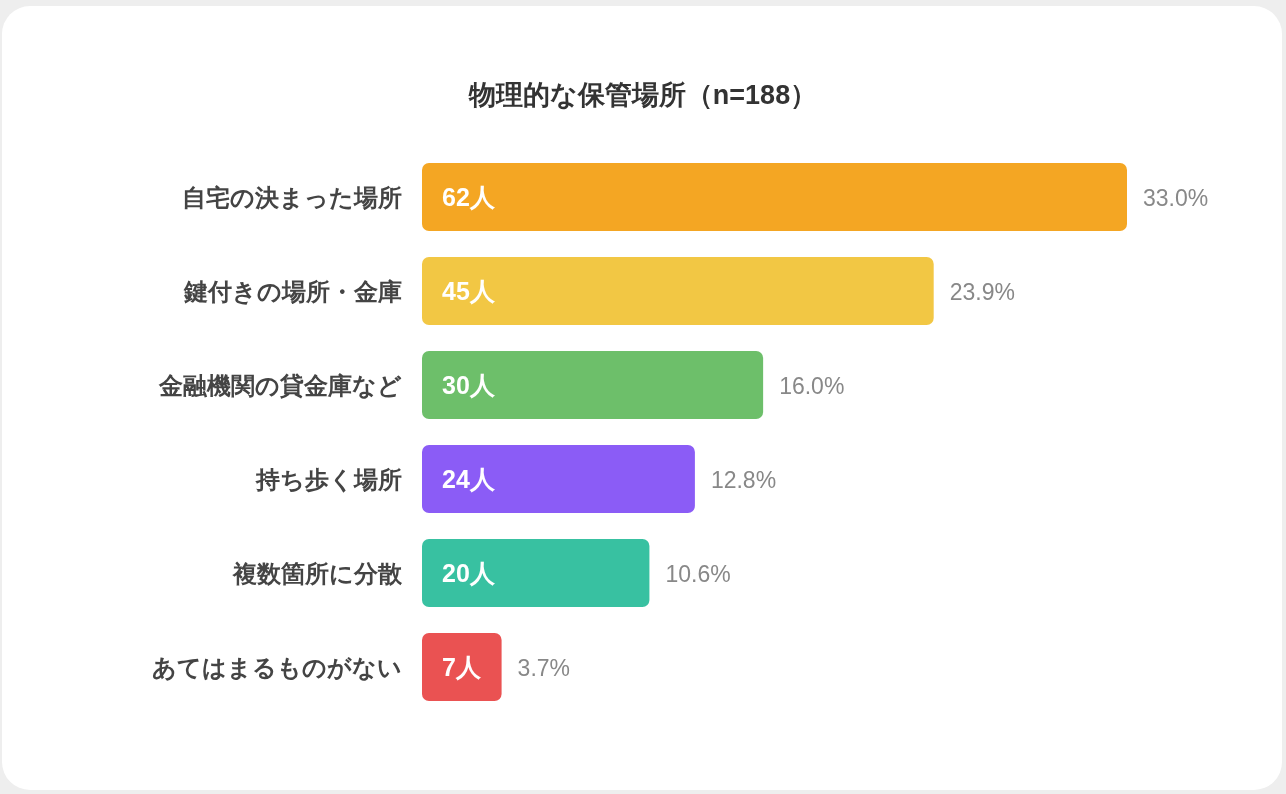 The width and height of the screenshot is (1286, 794). What do you see at coordinates (292, 197) in the screenshot?
I see `y-tick-label: 自宅の決まった場所` at bounding box center [292, 197].